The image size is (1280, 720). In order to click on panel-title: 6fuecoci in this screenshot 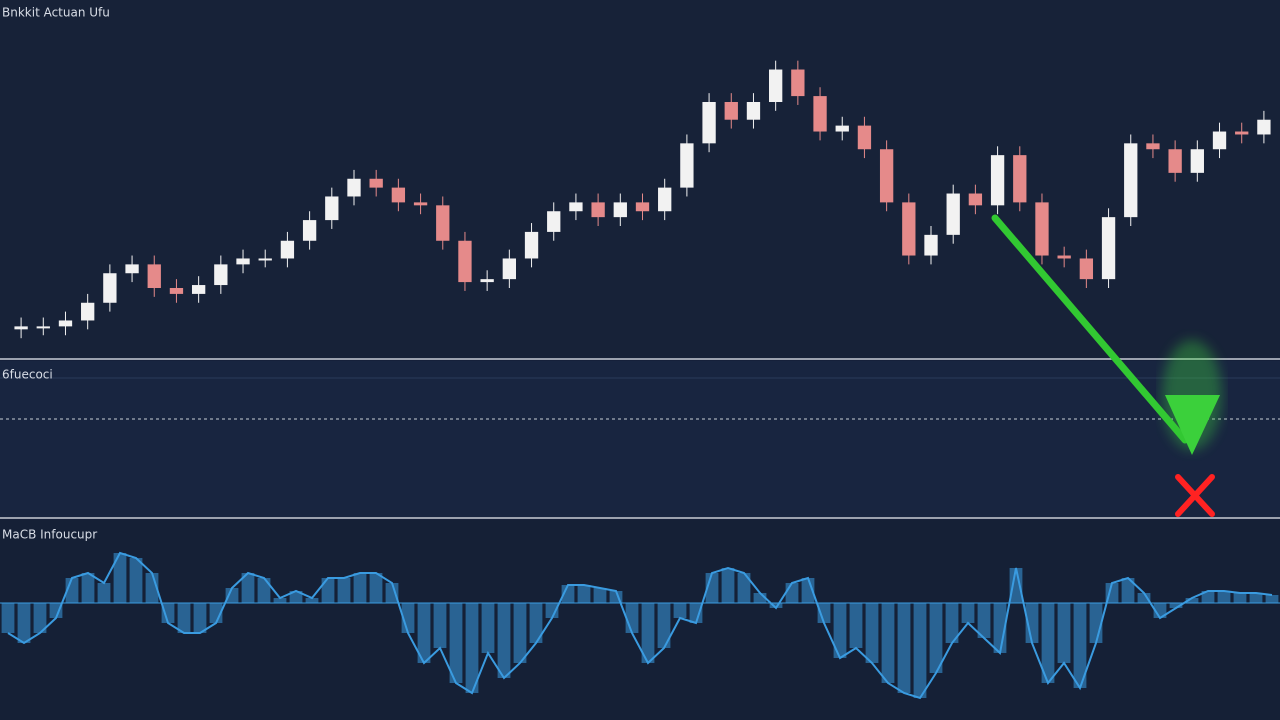, I will do `click(27, 375)`.